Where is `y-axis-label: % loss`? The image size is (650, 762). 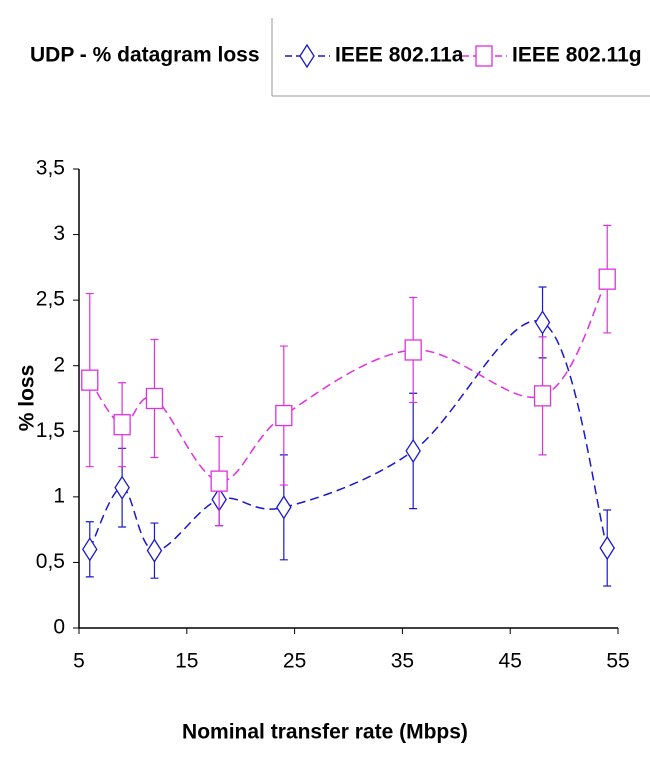
y-axis-label: % loss is located at coordinates (27, 398).